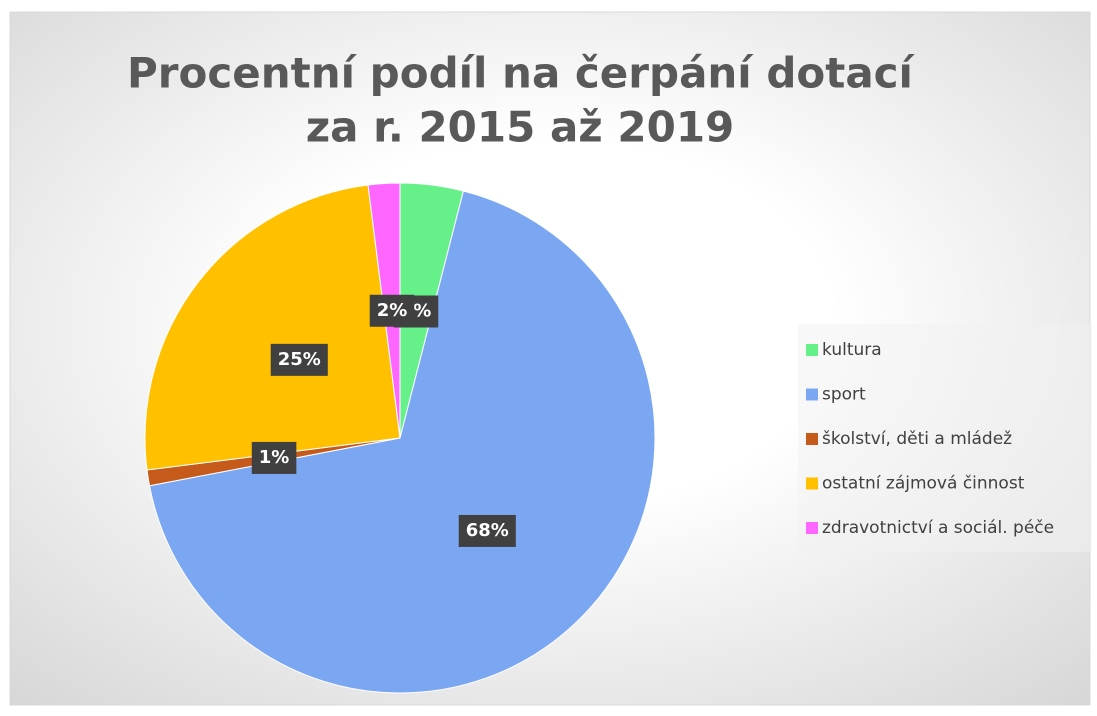  I want to click on data-labels: 4%68%1%25%2%, so click(383, 420).